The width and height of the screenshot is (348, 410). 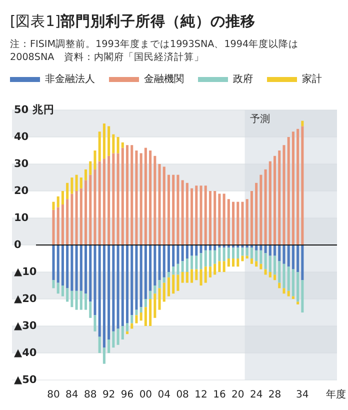 I want to click on x-axis-title: 年度, so click(x=336, y=394).